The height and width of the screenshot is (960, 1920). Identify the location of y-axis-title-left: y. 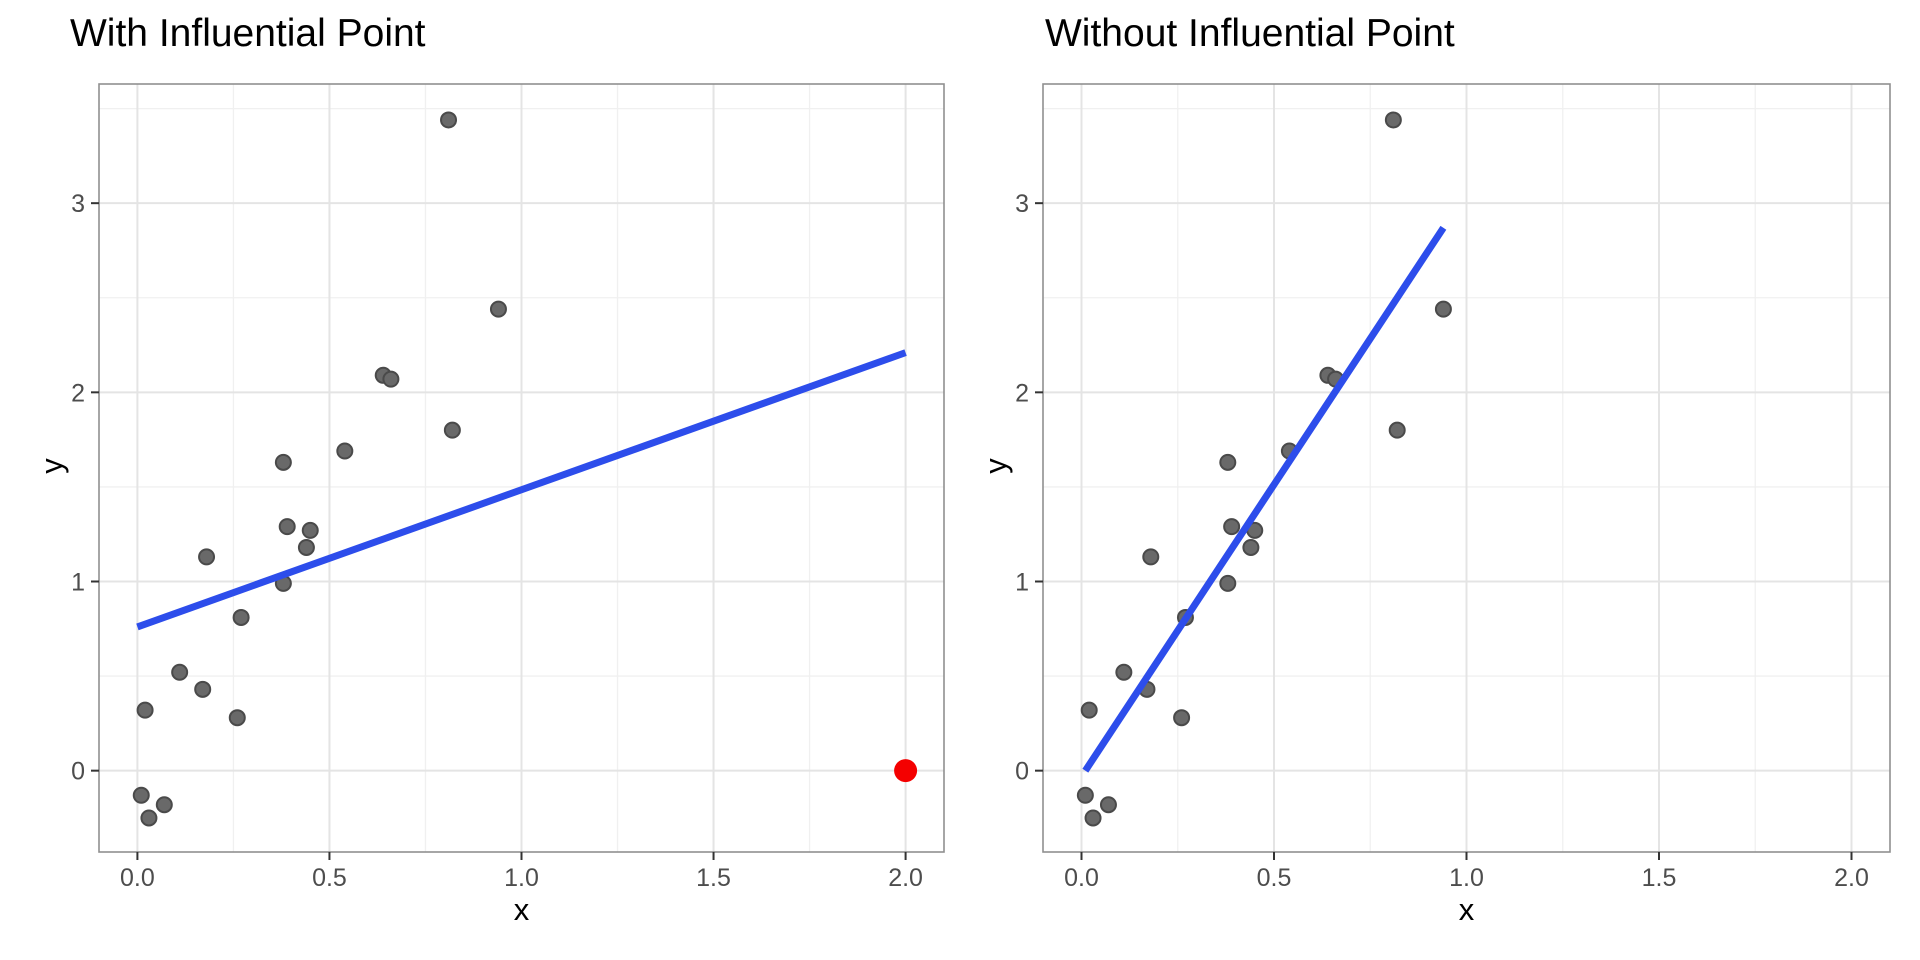
(51, 466).